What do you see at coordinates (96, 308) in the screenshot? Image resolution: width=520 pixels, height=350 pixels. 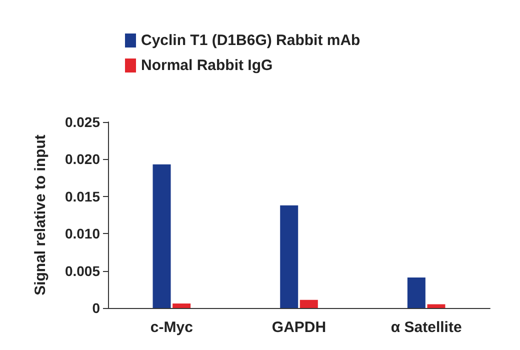 I see `y-tick-label: 0` at bounding box center [96, 308].